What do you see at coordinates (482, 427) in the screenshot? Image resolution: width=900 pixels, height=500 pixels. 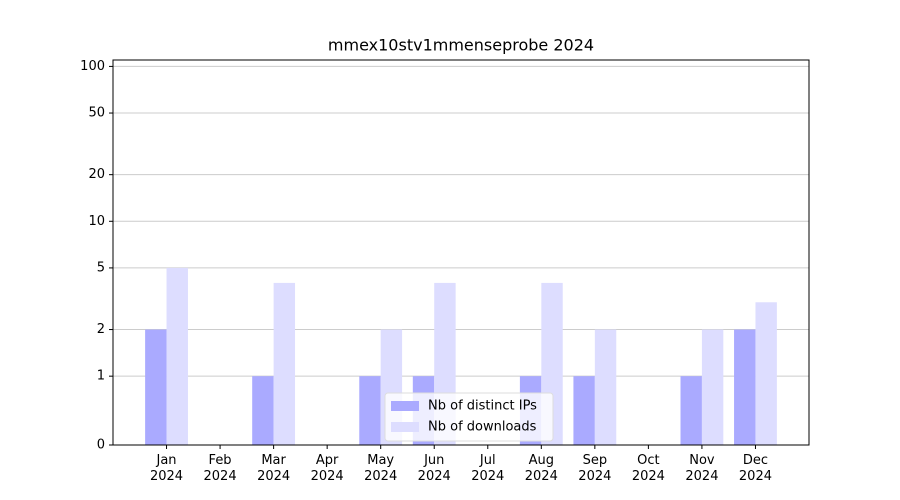 I see `legend-label: Nb of downloads` at bounding box center [482, 427].